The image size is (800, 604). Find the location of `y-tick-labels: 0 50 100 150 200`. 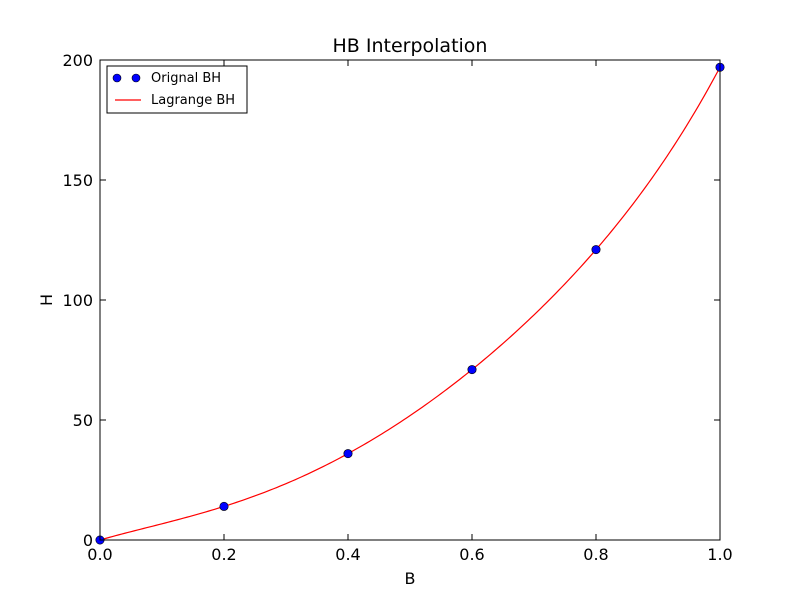

y-tick-labels: 0 50 100 150 200 is located at coordinates (77, 300).